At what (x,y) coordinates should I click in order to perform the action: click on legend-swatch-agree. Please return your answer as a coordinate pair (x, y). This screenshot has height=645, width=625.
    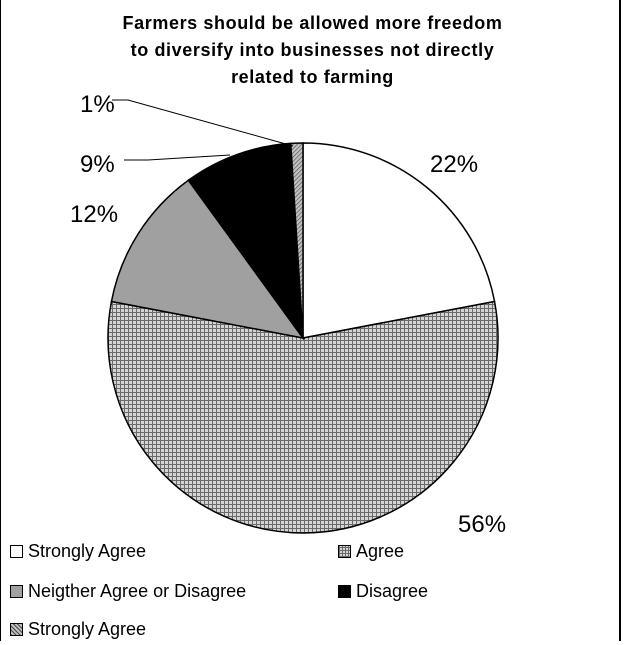
    Looking at the image, I should click on (344, 551).